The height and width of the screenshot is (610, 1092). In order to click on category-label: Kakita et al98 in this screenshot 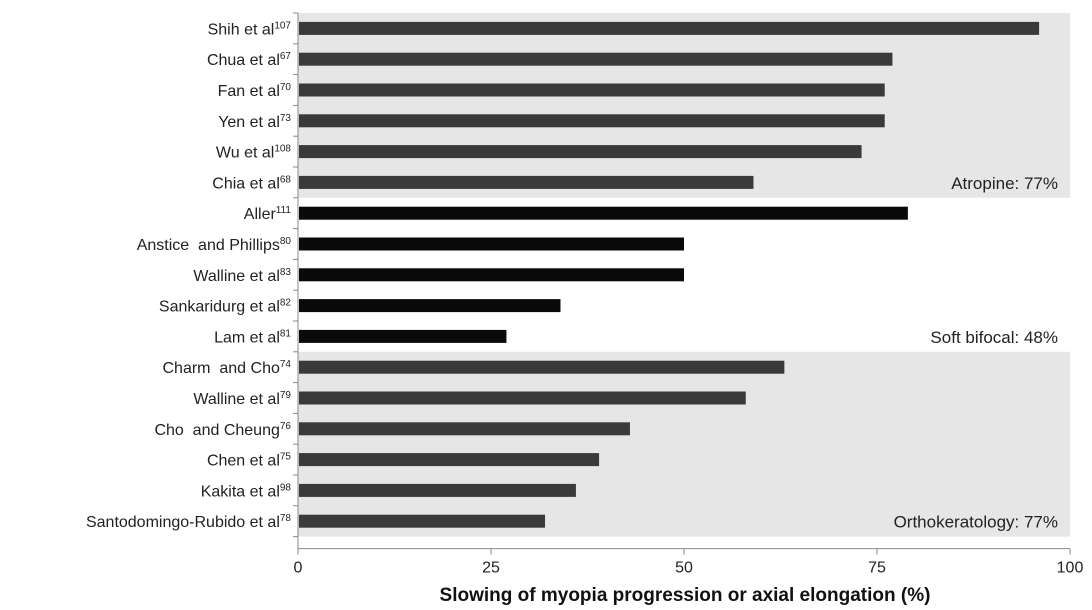, I will do `click(246, 491)`.